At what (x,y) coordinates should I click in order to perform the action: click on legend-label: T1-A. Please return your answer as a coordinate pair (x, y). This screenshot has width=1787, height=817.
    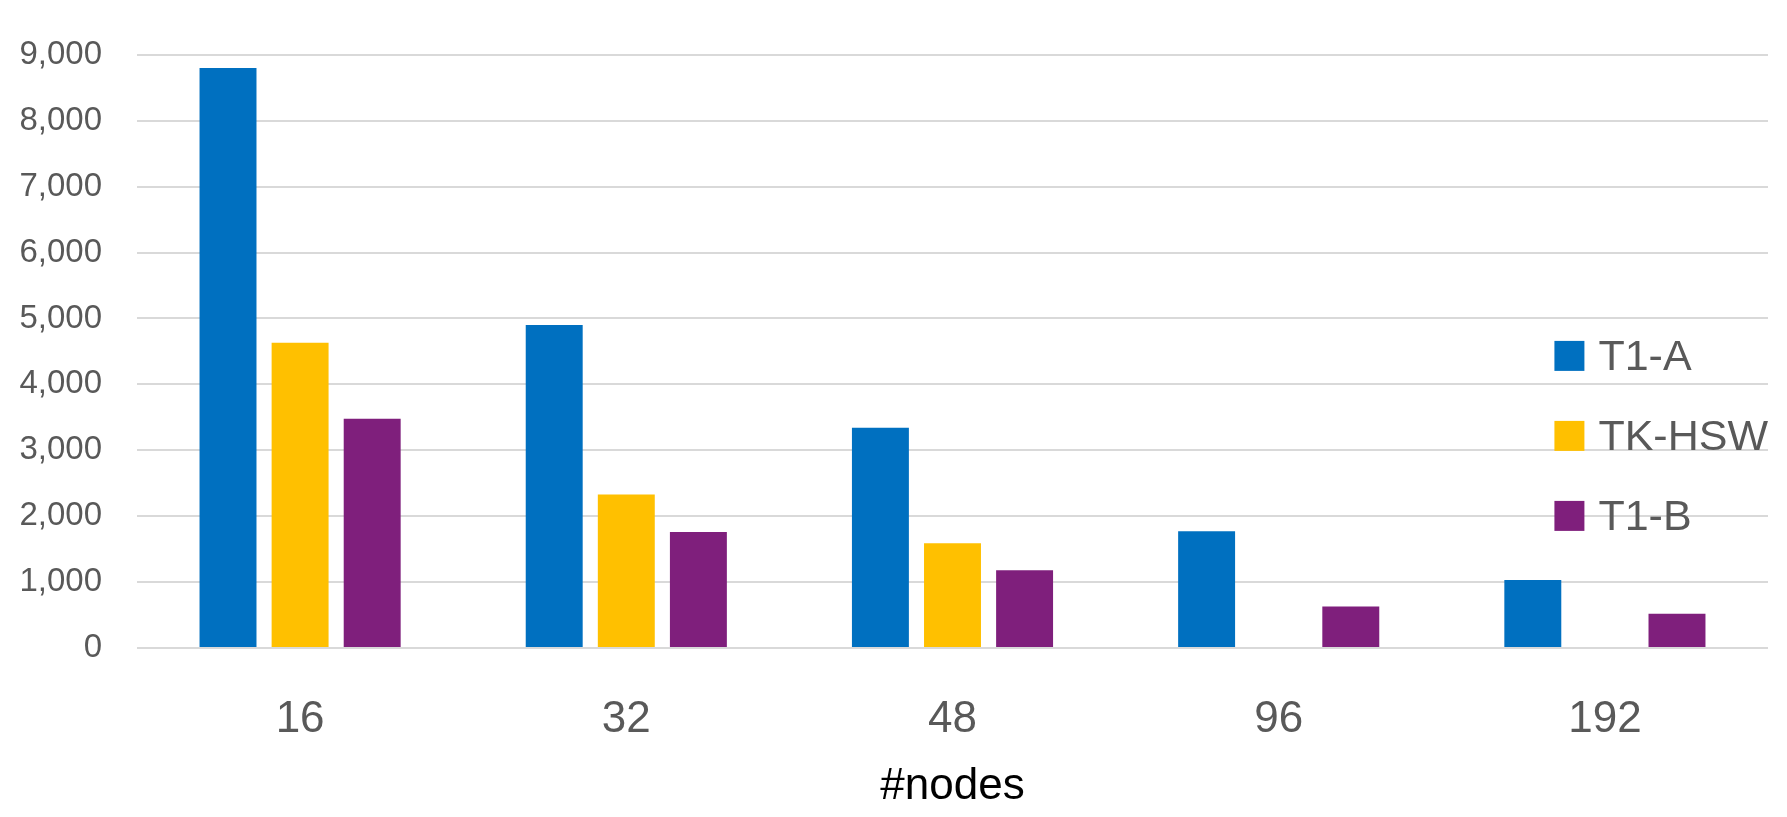
    Looking at the image, I should click on (1645, 354).